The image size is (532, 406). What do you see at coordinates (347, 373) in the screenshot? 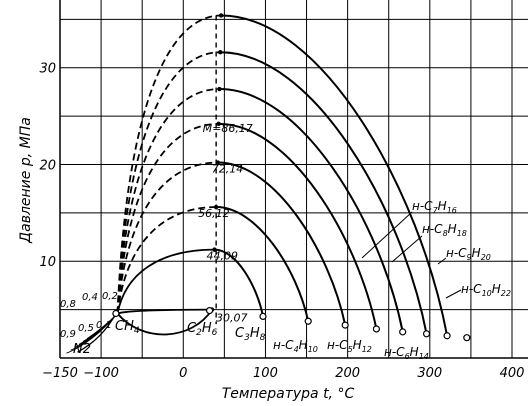
I see `x-tick-label: 200` at bounding box center [347, 373].